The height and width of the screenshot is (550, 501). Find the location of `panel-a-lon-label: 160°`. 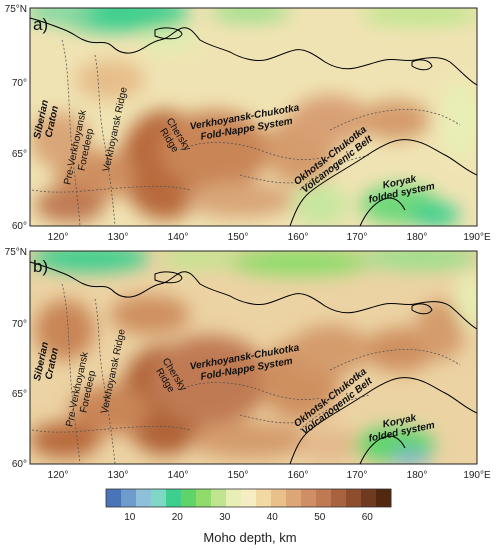

panel-a-lon-label: 160° is located at coordinates (298, 237).